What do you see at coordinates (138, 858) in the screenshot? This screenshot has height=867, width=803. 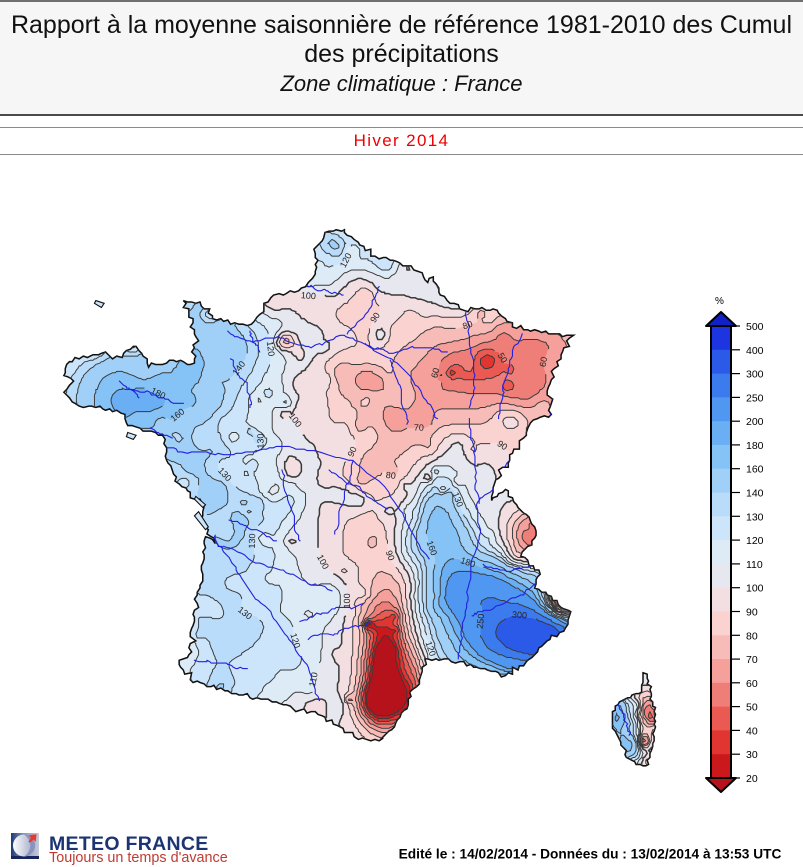 I see `svg-text: Toujours un temps d'avance` at bounding box center [138, 858].